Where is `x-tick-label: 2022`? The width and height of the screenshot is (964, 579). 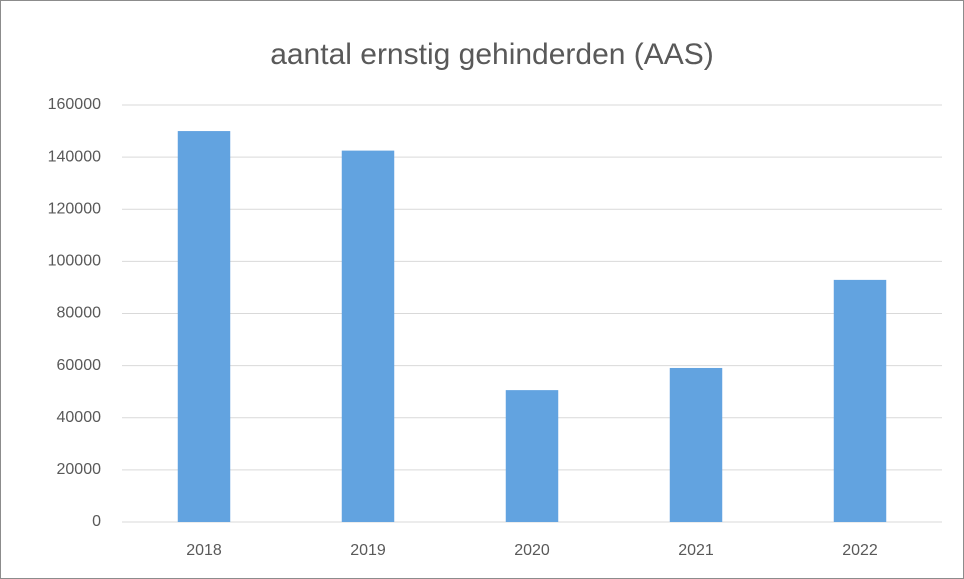 x-tick-label: 2022 is located at coordinates (860, 550).